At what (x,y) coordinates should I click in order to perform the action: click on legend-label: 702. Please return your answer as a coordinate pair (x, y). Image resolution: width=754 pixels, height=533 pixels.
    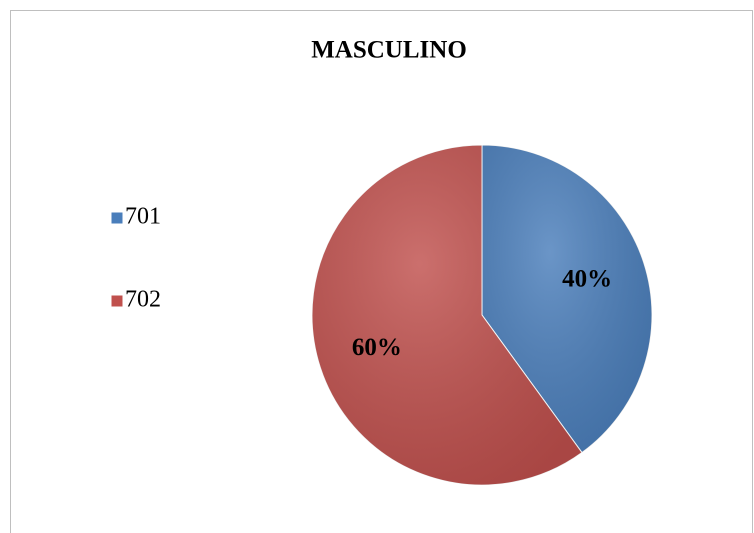
    Looking at the image, I should click on (143, 300).